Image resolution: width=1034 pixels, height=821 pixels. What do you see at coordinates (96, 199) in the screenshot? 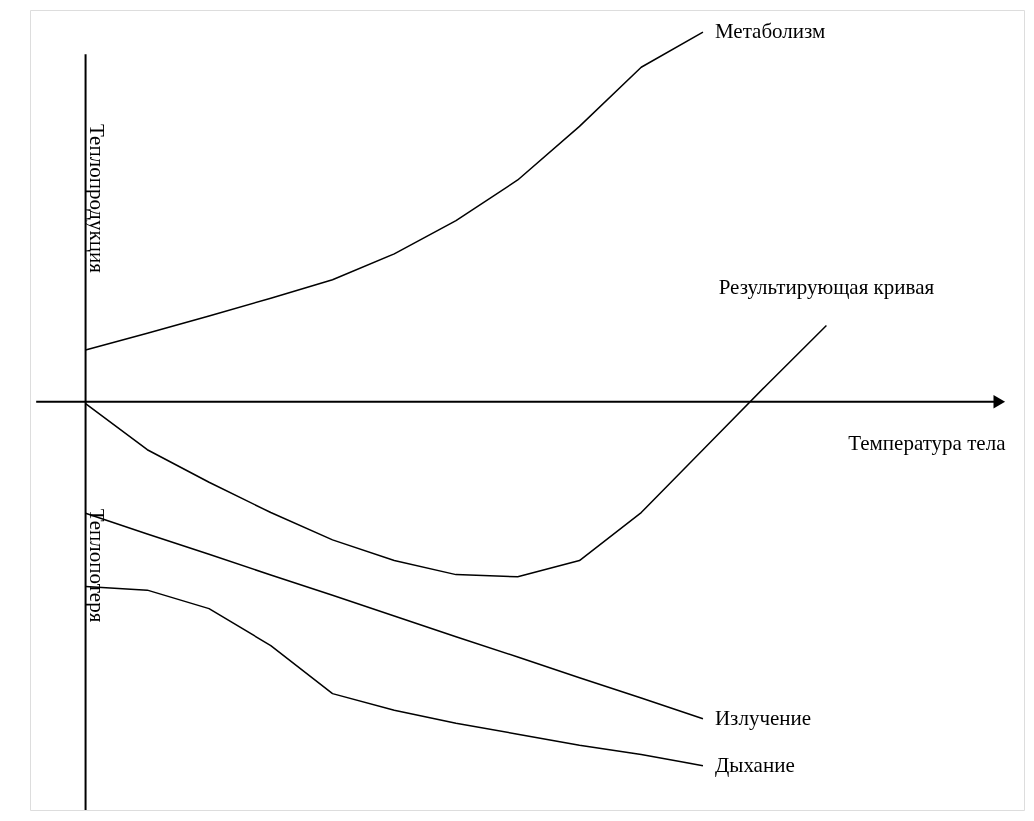
I see `y-axis-title: Теплопродукция` at bounding box center [96, 199].